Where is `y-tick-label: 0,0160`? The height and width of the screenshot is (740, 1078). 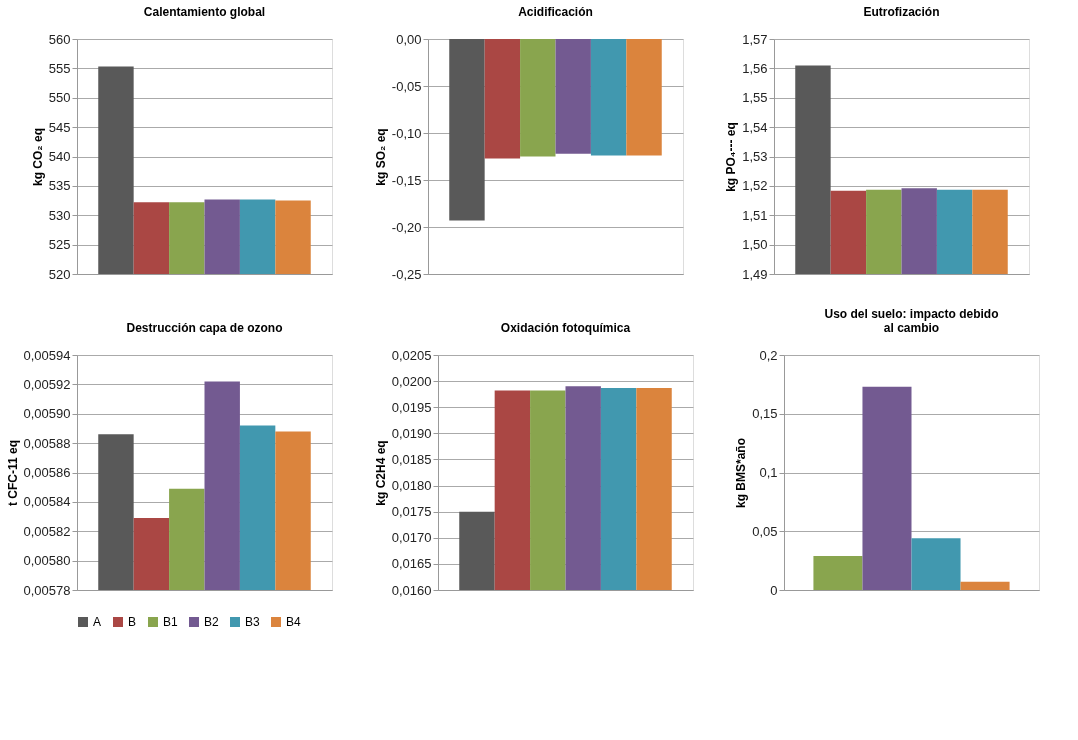 y-tick-label: 0,0160 is located at coordinates (411, 590).